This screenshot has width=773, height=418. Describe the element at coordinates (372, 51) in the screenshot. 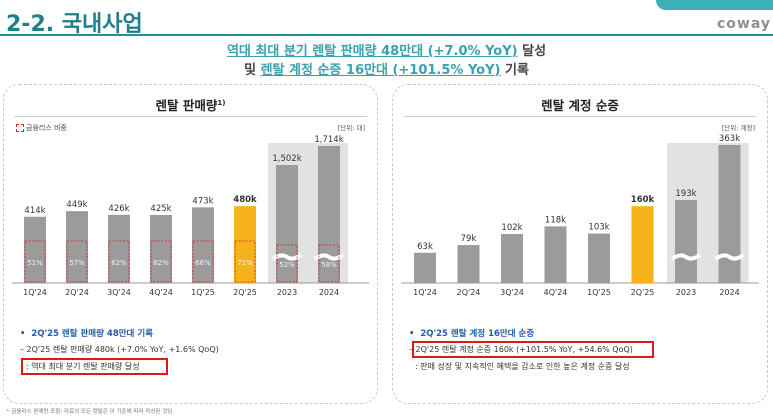

I see `headline-highlight-1: 역대 최대 분기 렌탈 판매량 48만대 (+7.0% YoY)` at that location.